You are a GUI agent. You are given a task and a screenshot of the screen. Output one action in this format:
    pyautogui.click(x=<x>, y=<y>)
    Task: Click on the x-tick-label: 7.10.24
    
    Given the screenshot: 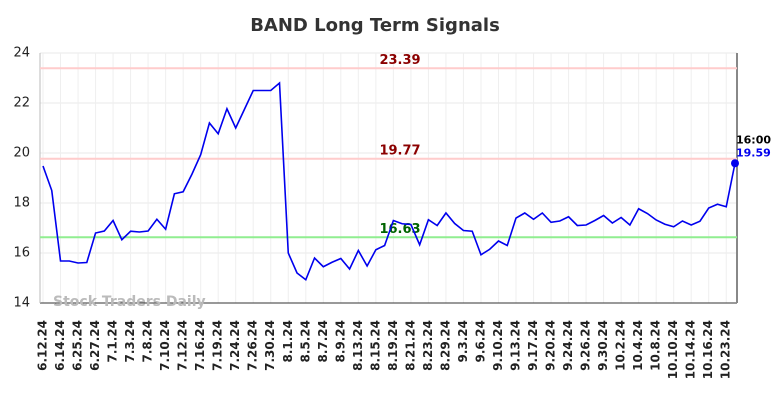 What is the action you would take?
    pyautogui.click(x=165, y=345)
    